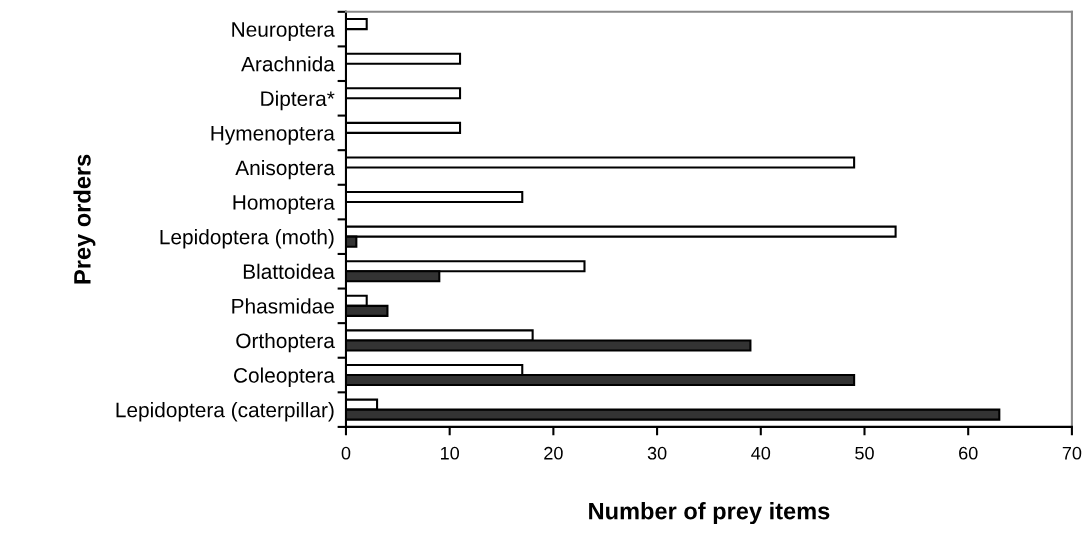  What do you see at coordinates (283, 306) in the screenshot?
I see `y-tick-label: Phasmidae` at bounding box center [283, 306].